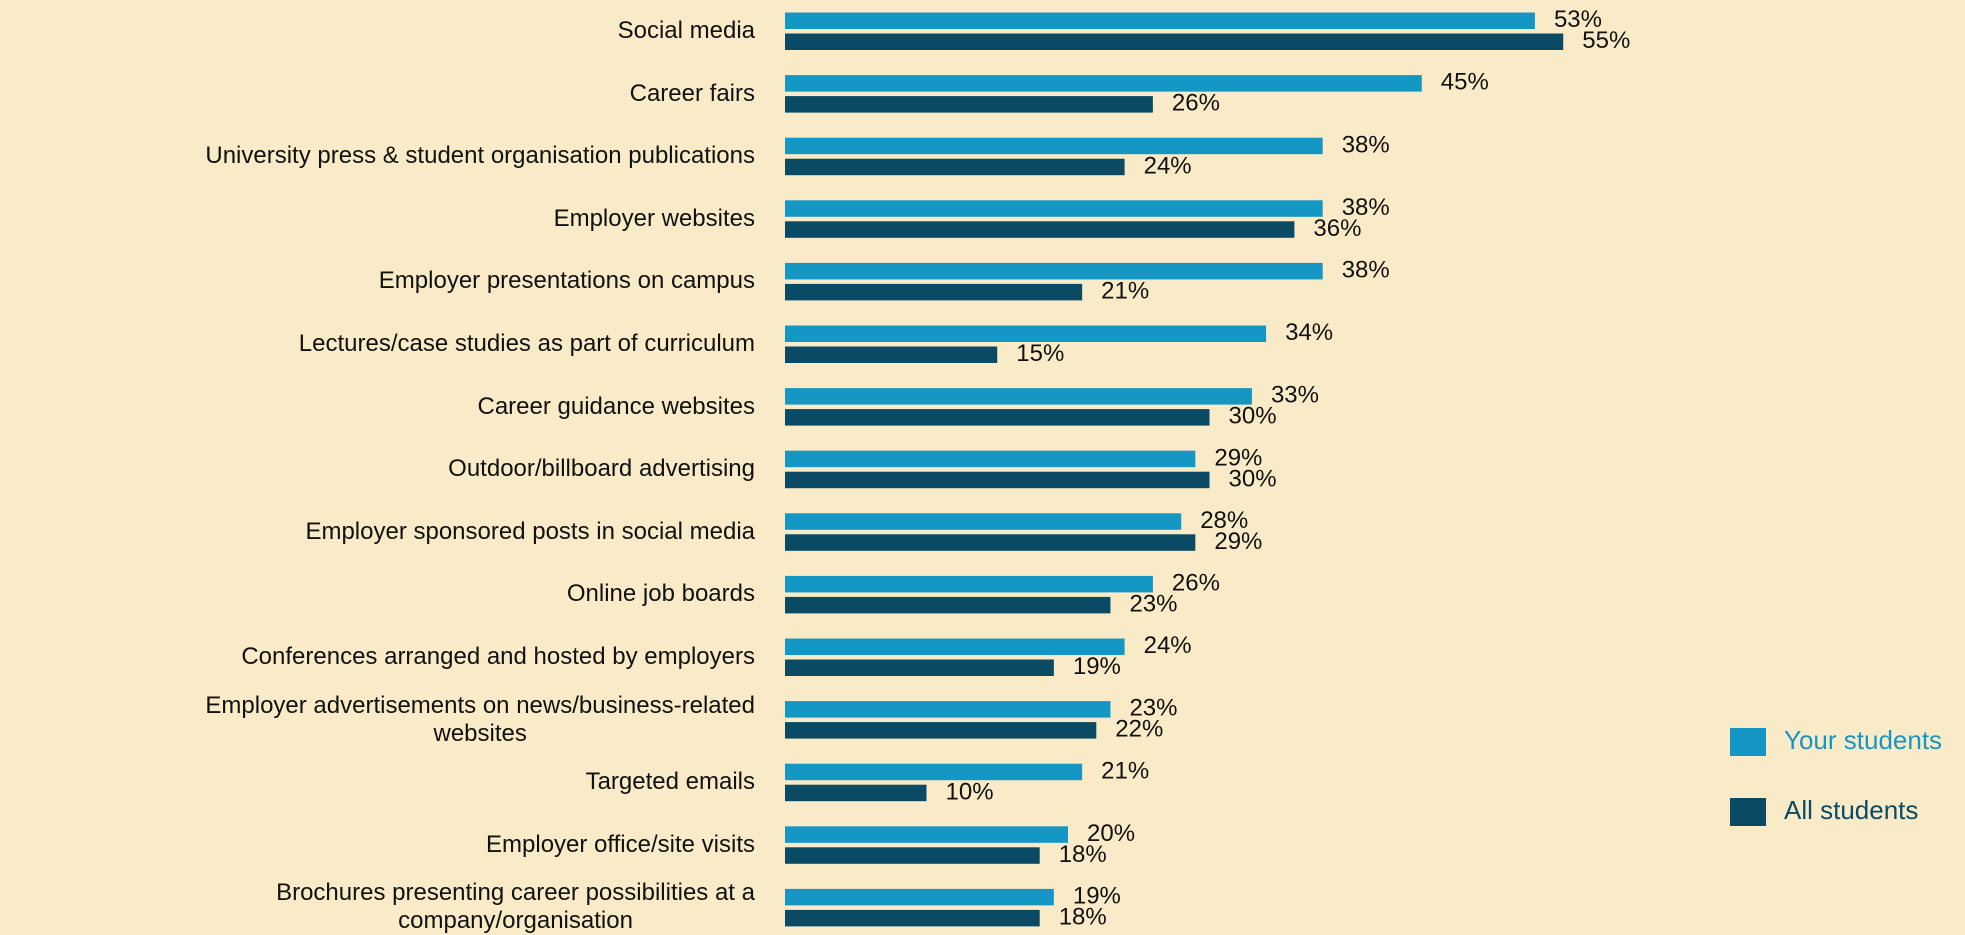 This screenshot has height=935, width=1965. I want to click on category-label: Employer presentations on campus, so click(566, 281).